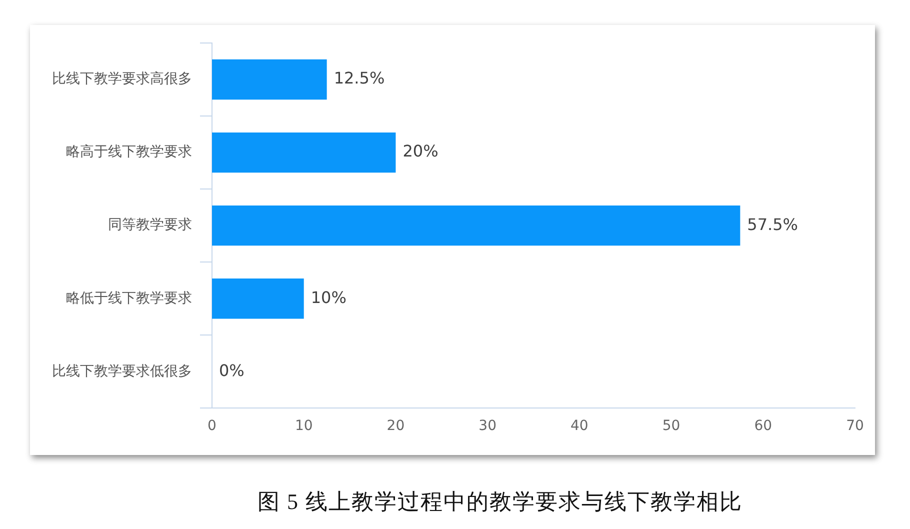  I want to click on x-tick-label: 0, so click(212, 426).